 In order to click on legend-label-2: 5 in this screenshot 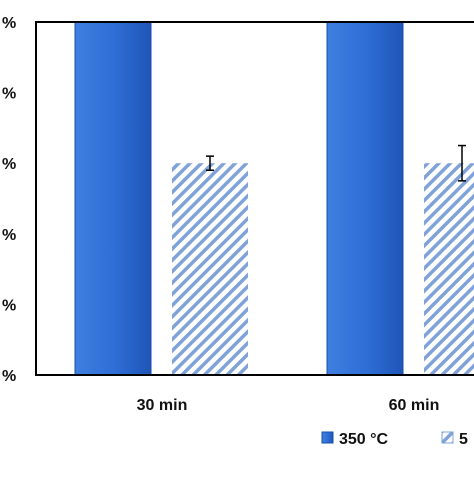, I will do `click(463, 439)`.